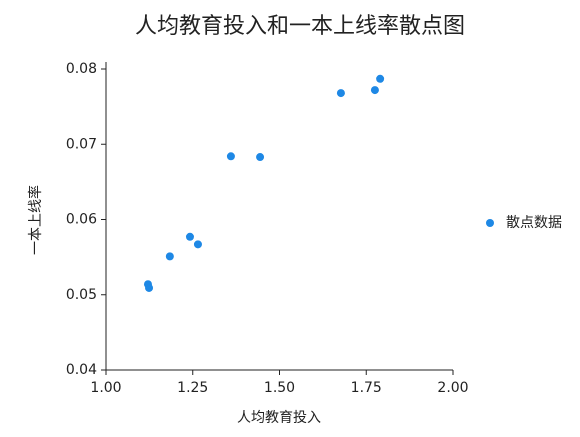 The height and width of the screenshot is (437, 580). I want to click on y-tick-label: 0.06, so click(81, 220).